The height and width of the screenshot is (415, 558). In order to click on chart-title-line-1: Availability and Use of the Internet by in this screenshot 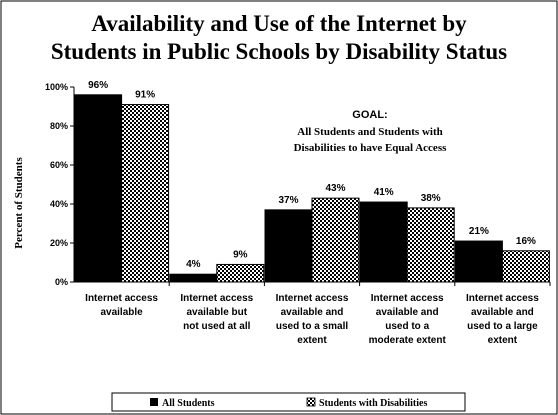, I will do `click(279, 23)`.